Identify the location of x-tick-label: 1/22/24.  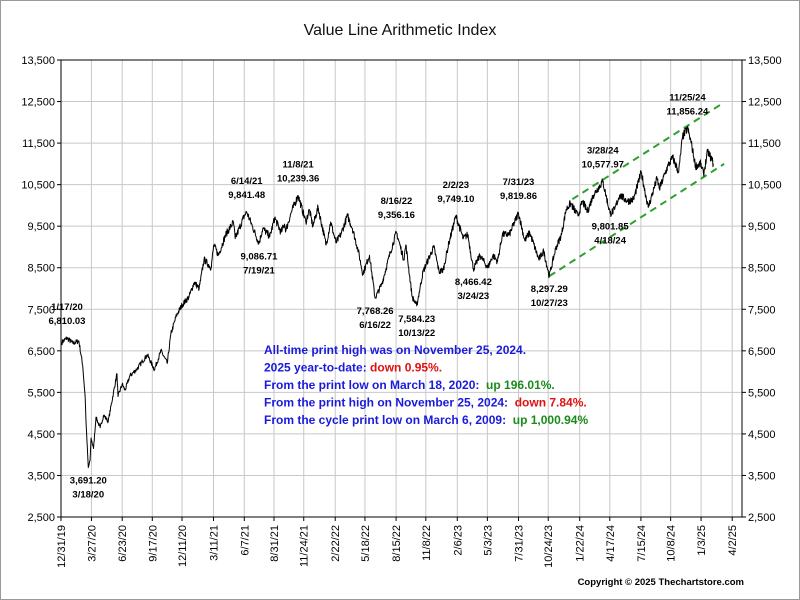
(581, 543).